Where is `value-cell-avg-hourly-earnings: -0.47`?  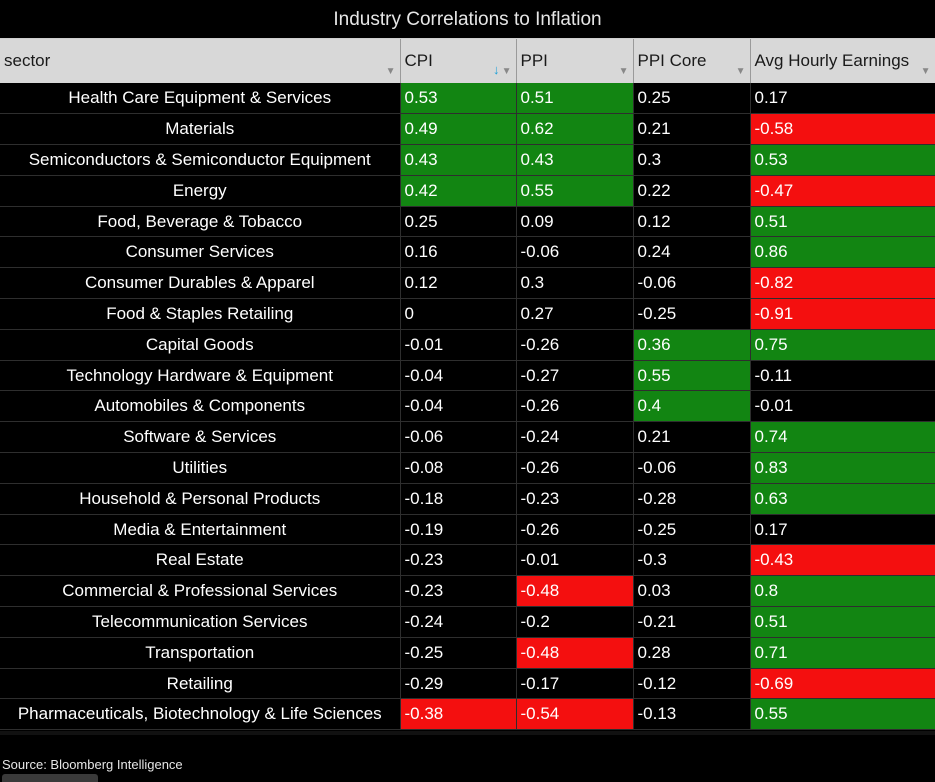 value-cell-avg-hourly-earnings: -0.47 is located at coordinates (842, 191).